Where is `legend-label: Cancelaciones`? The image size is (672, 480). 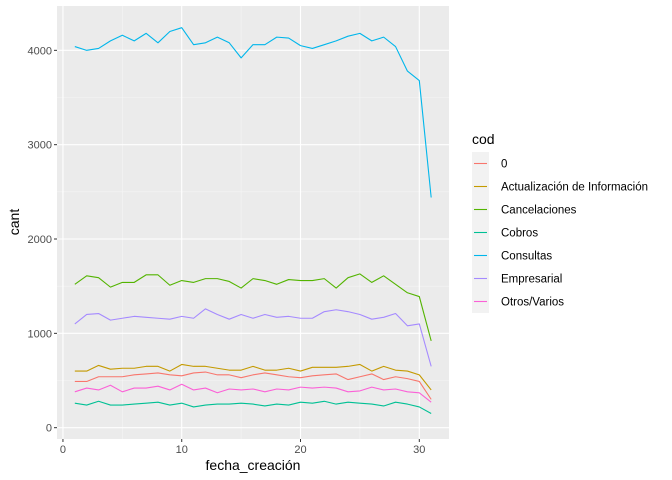
legend-label: Cancelaciones is located at coordinates (539, 211).